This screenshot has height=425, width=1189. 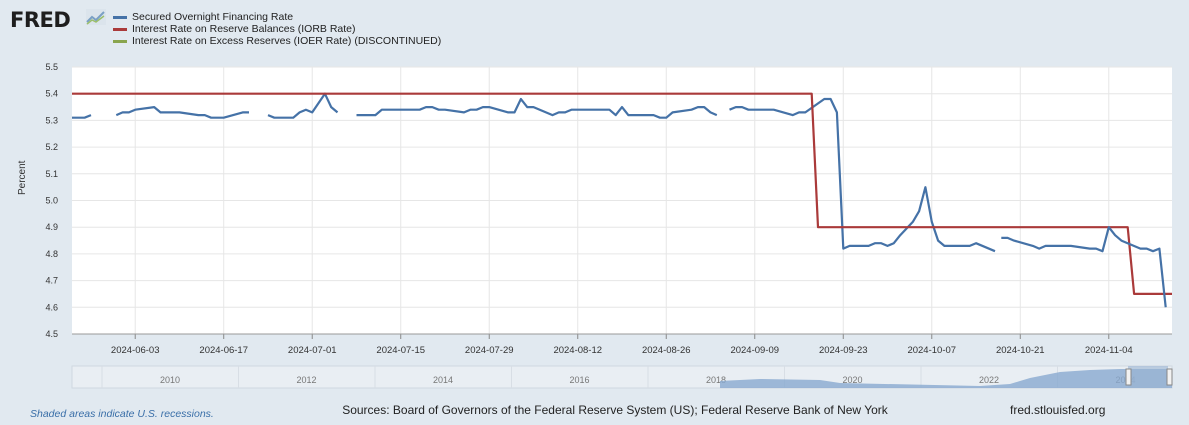 What do you see at coordinates (1148, 377) in the screenshot?
I see `navigator-selection` at bounding box center [1148, 377].